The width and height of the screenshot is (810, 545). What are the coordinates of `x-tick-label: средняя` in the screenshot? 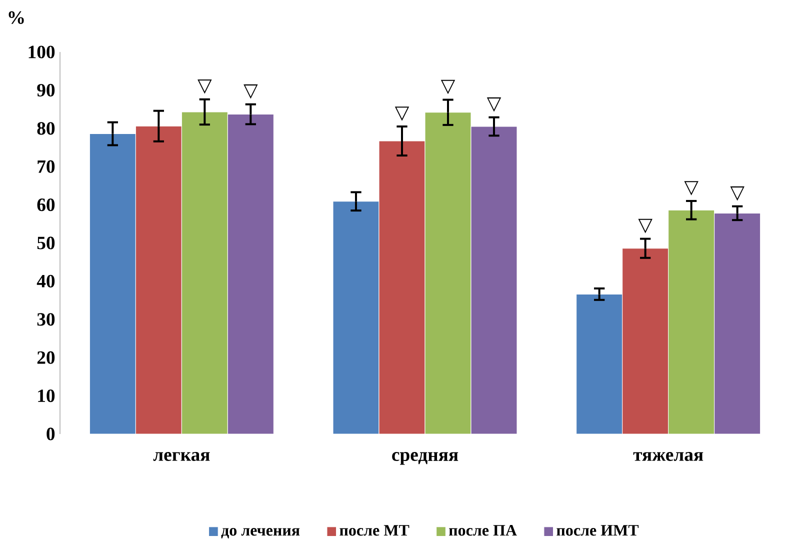 It's located at (425, 458).